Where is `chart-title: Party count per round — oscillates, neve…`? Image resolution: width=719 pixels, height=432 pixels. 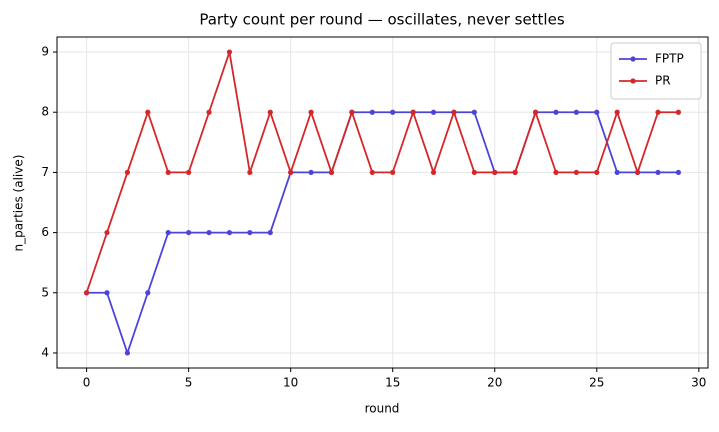
chart-title: Party count per round — oscillates, neve… is located at coordinates (381, 20).